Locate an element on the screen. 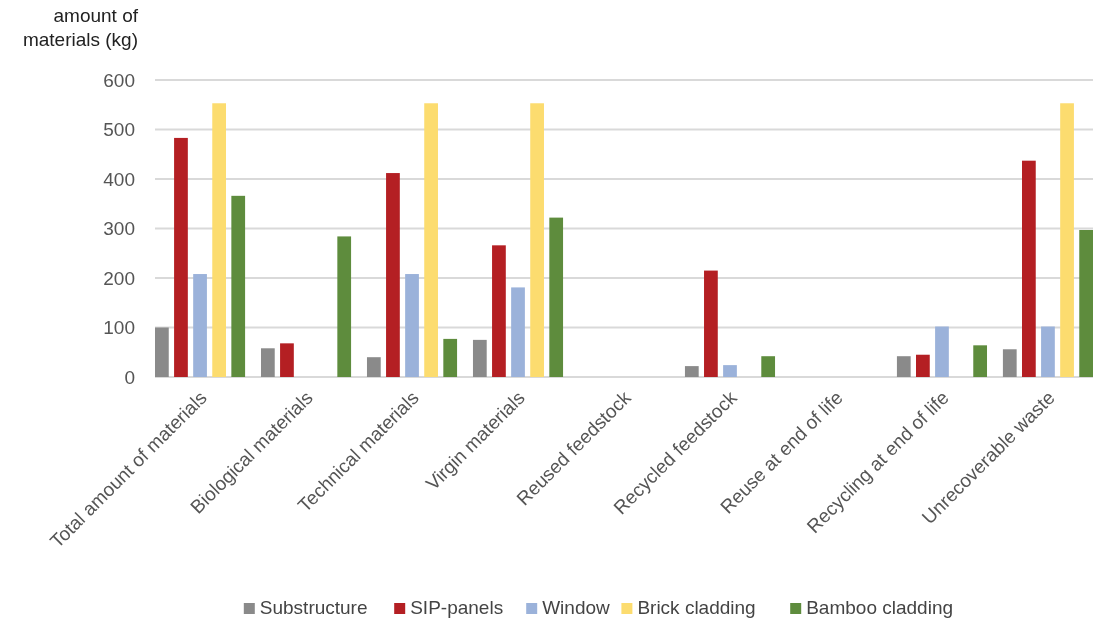 The width and height of the screenshot is (1097, 627). y-tick-label: 0 is located at coordinates (129, 377).